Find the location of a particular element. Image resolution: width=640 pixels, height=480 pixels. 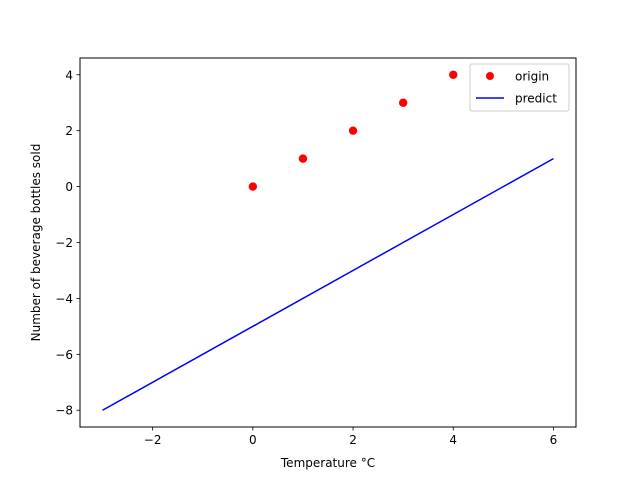

y-tick-label: −2 is located at coordinates (64, 243).